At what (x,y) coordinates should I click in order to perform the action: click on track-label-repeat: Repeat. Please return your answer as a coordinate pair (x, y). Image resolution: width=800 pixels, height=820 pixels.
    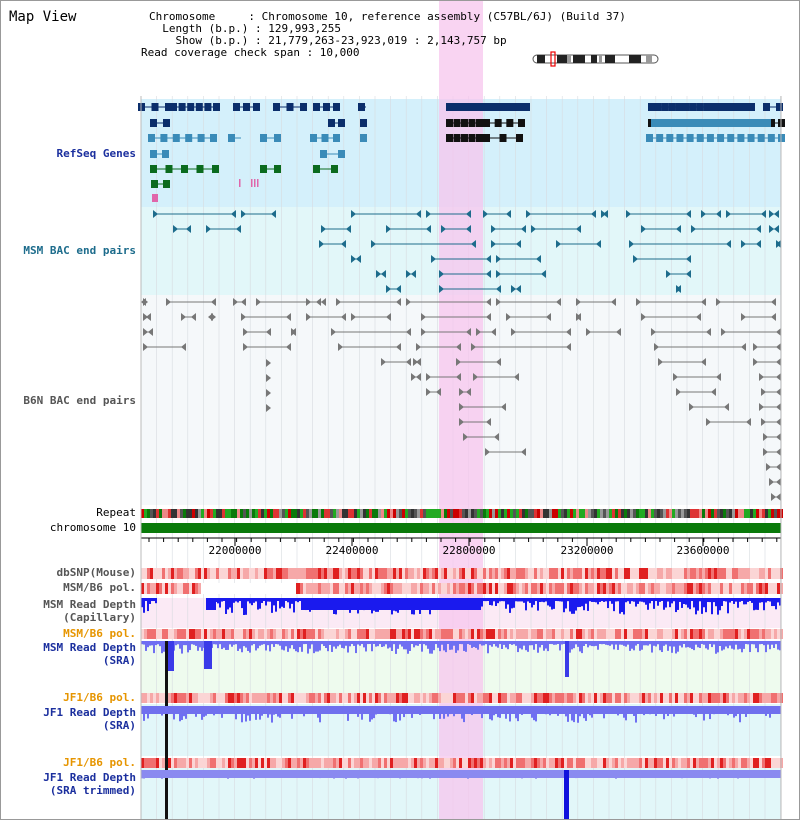
    Looking at the image, I should click on (116, 512).